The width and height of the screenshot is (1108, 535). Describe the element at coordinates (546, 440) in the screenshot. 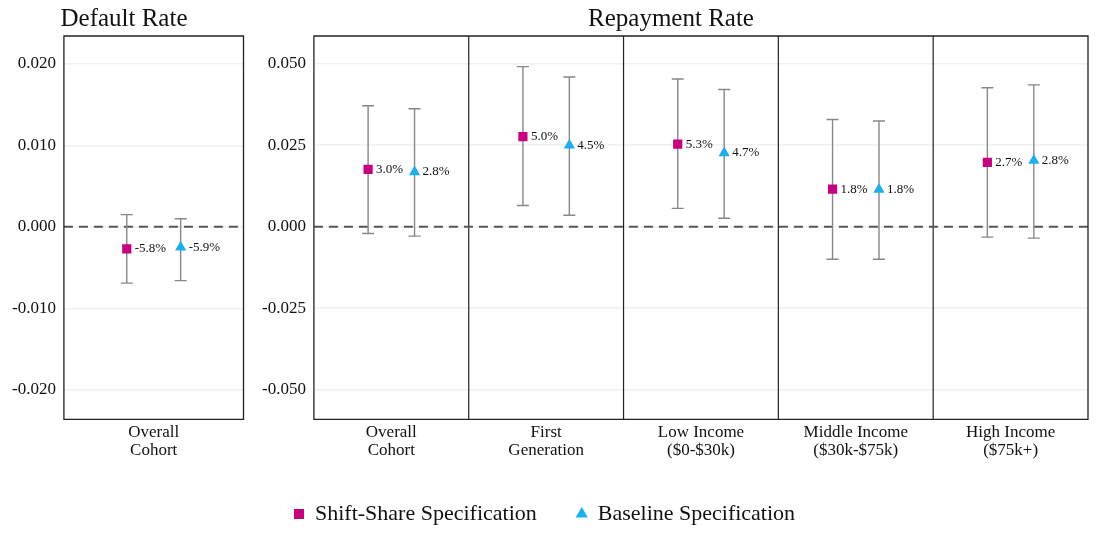

I see `x-tick-label: First Generation` at that location.